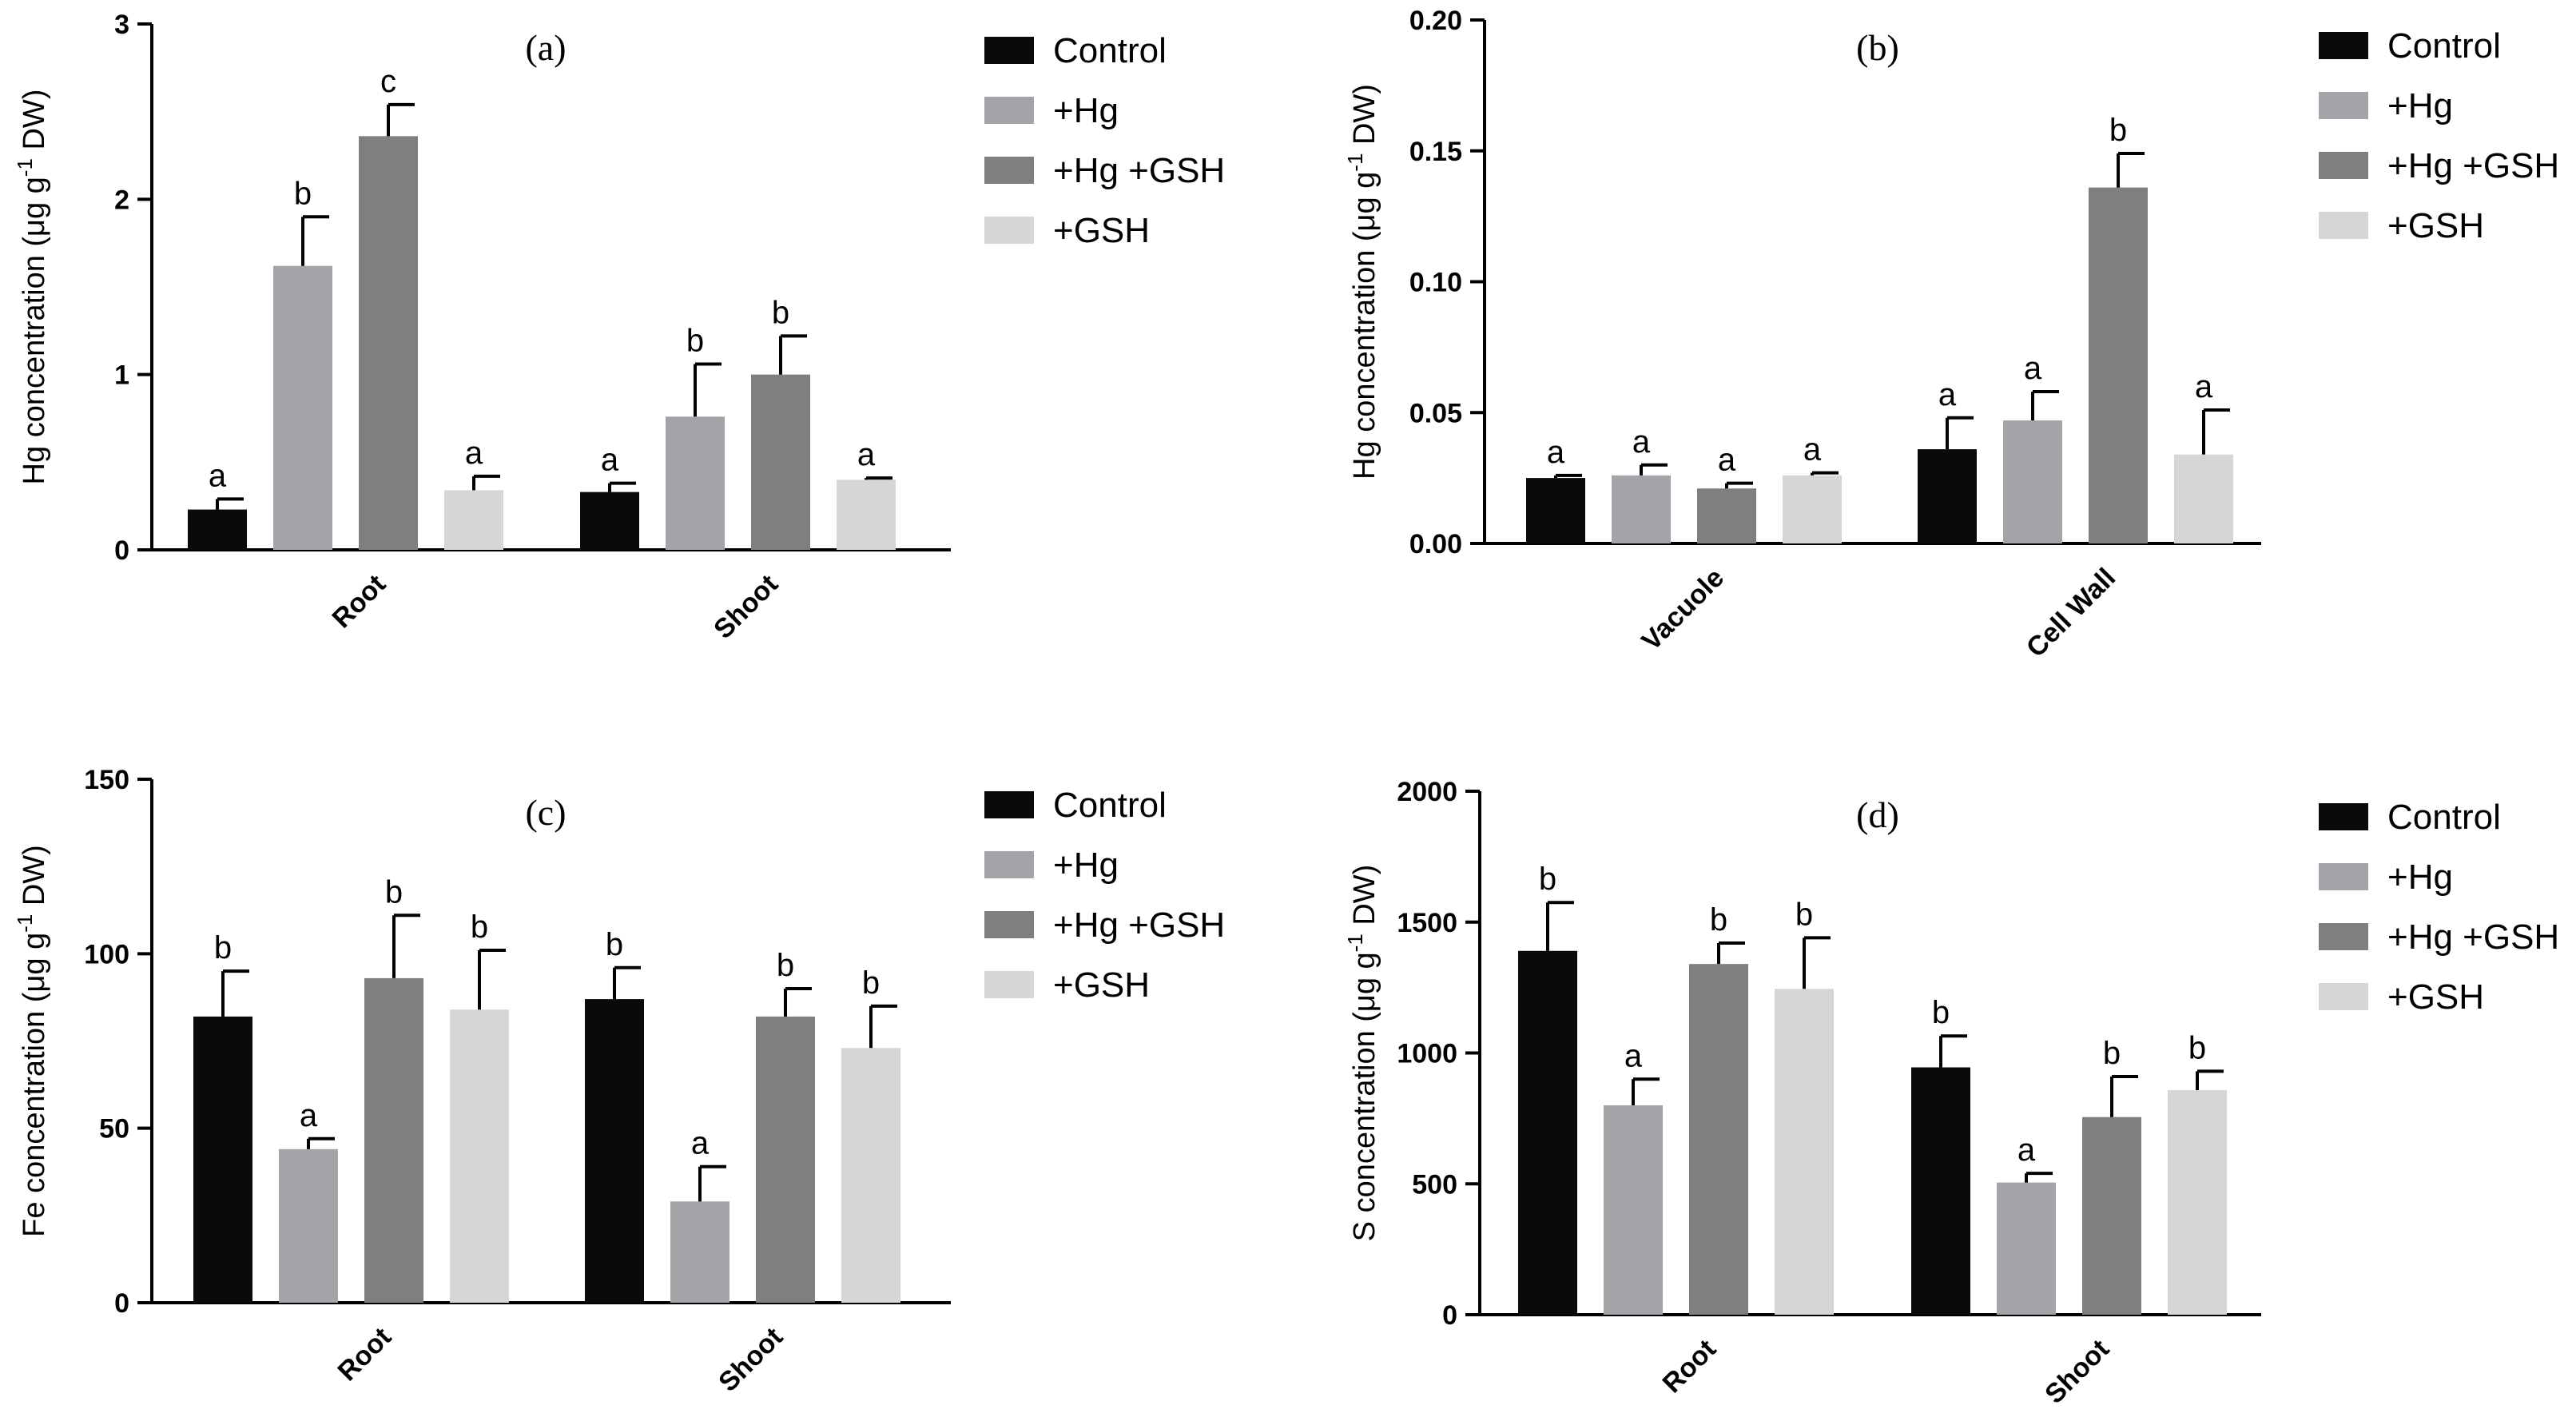 Image resolution: width=2576 pixels, height=1425 pixels. I want to click on panel-title: (a), so click(545, 47).